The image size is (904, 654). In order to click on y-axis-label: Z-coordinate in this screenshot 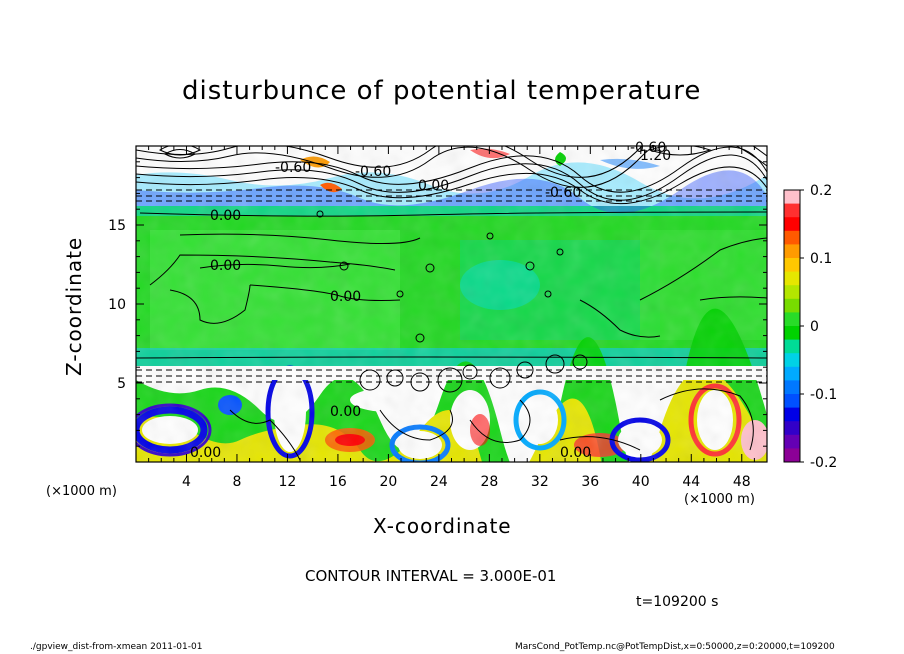, I will do `click(74, 306)`.